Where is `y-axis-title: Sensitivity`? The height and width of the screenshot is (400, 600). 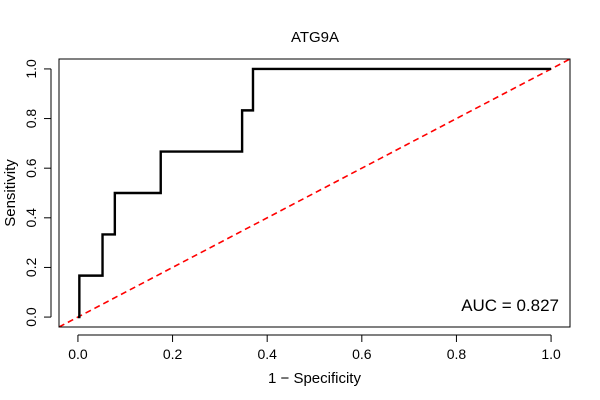 y-axis-title: Sensitivity is located at coordinates (10, 193).